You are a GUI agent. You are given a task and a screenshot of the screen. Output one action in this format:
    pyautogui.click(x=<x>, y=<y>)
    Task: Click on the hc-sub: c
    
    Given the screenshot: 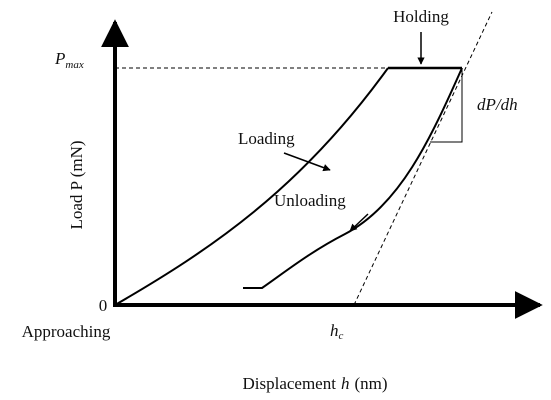 What is the action you would take?
    pyautogui.click(x=341, y=336)
    